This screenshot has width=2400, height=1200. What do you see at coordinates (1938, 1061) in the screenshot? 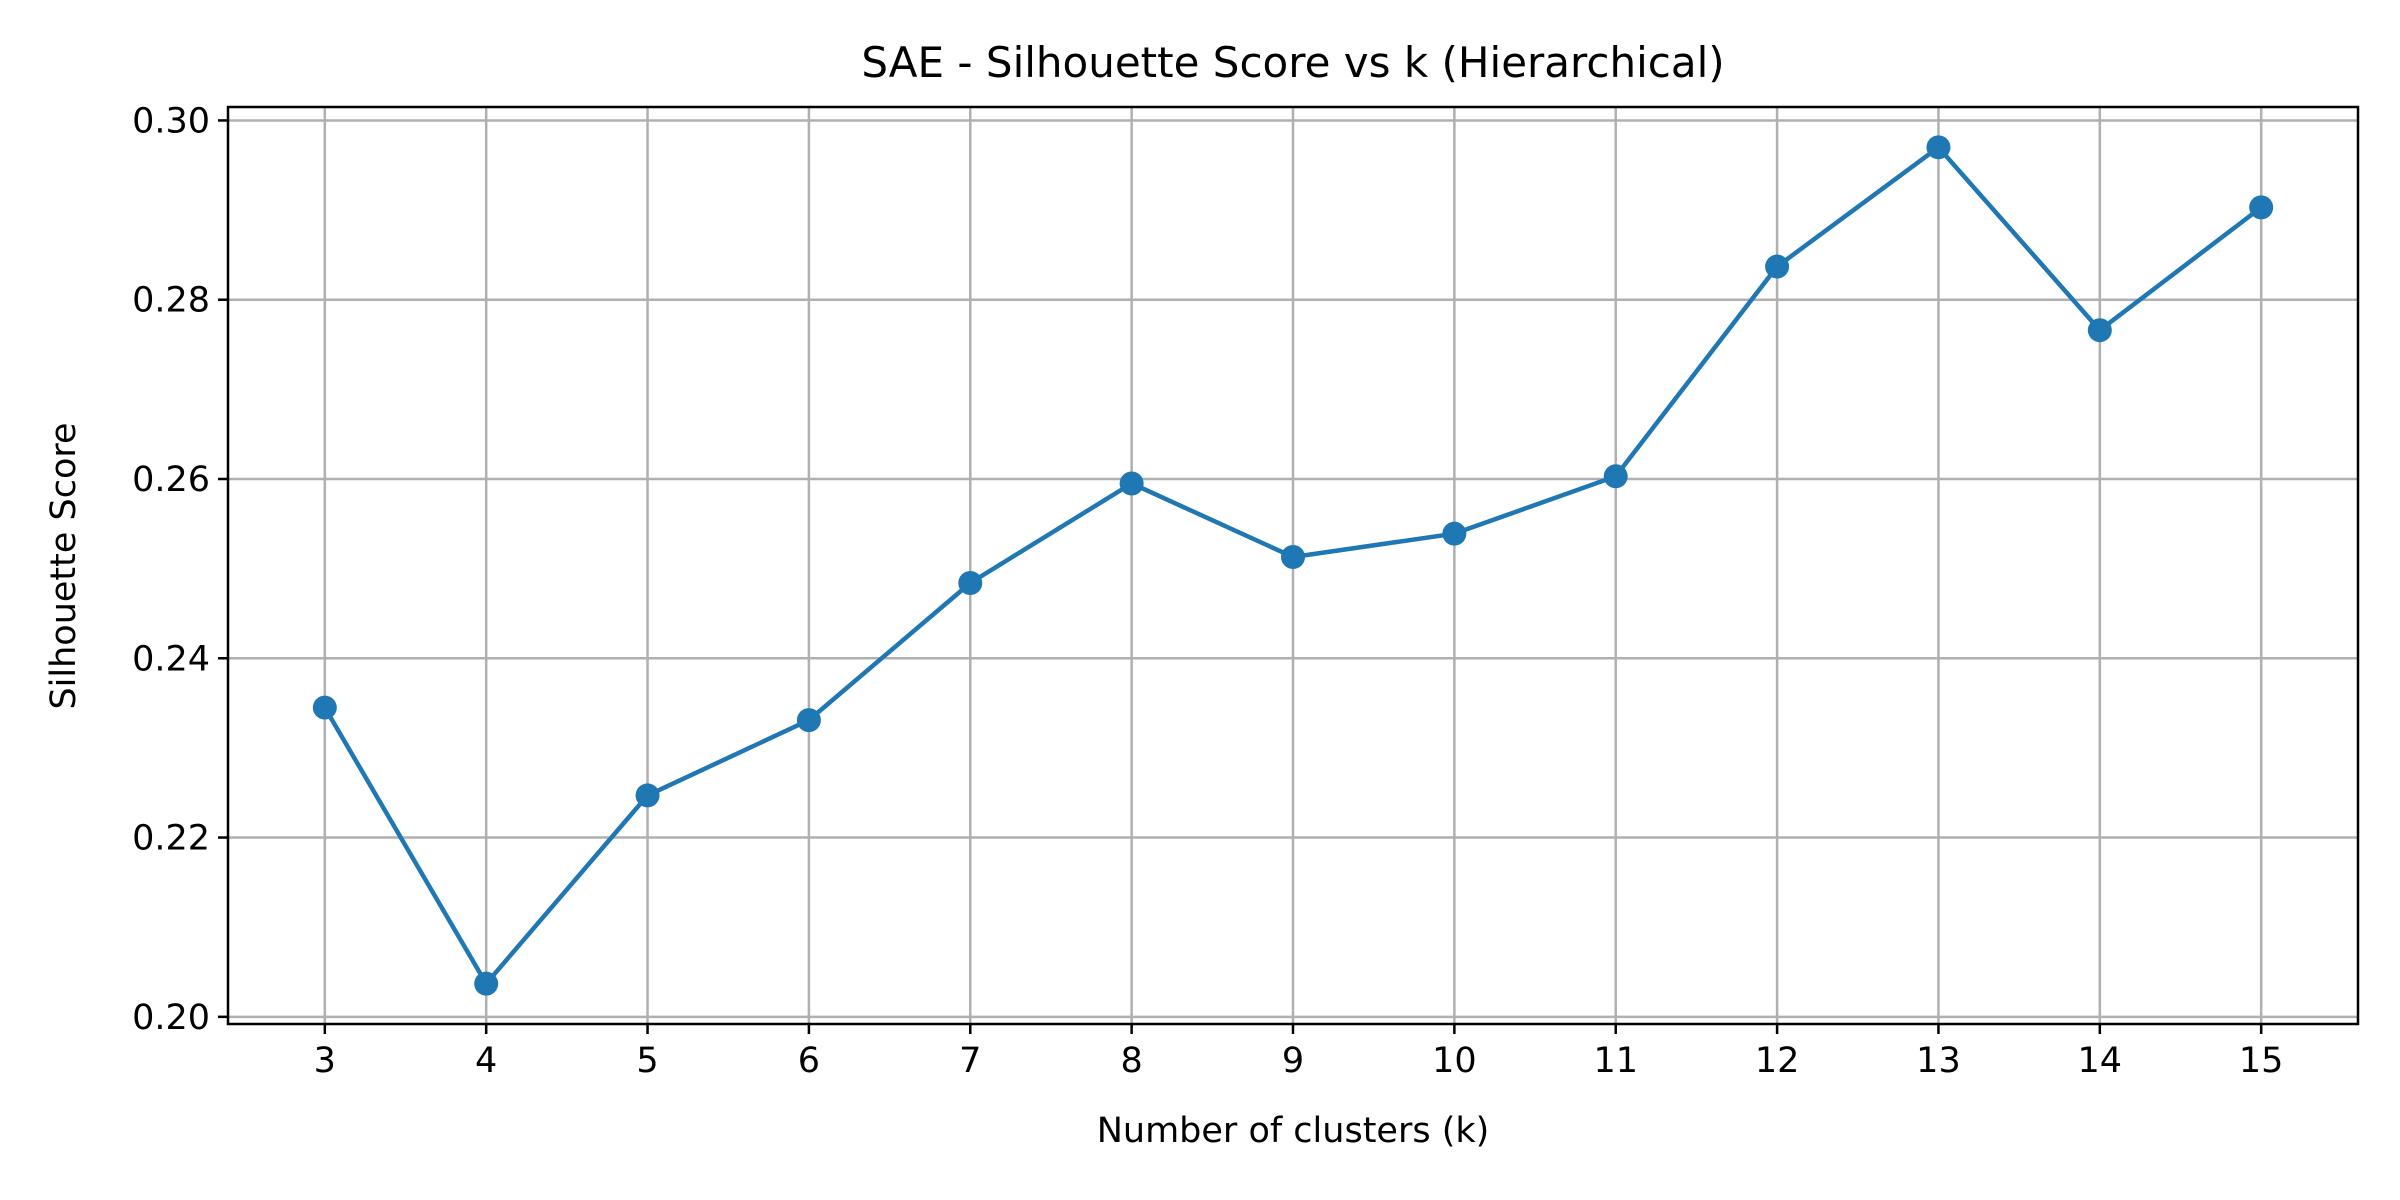
I see `x-tick-label: 13` at bounding box center [1938, 1061].